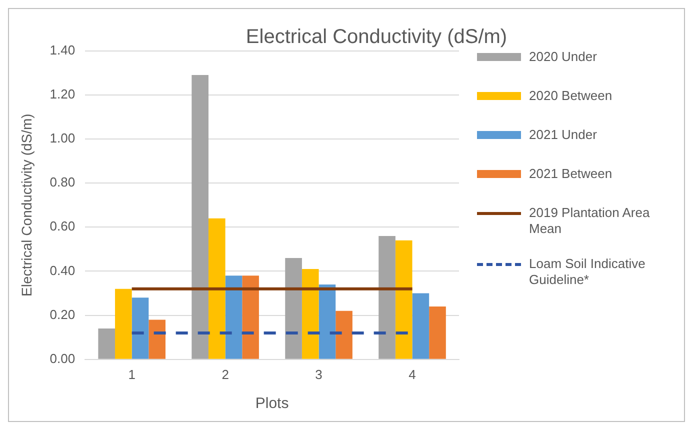 The height and width of the screenshot is (432, 695). I want to click on legend-label: 2019 Plantation Area Mean, so click(590, 221).